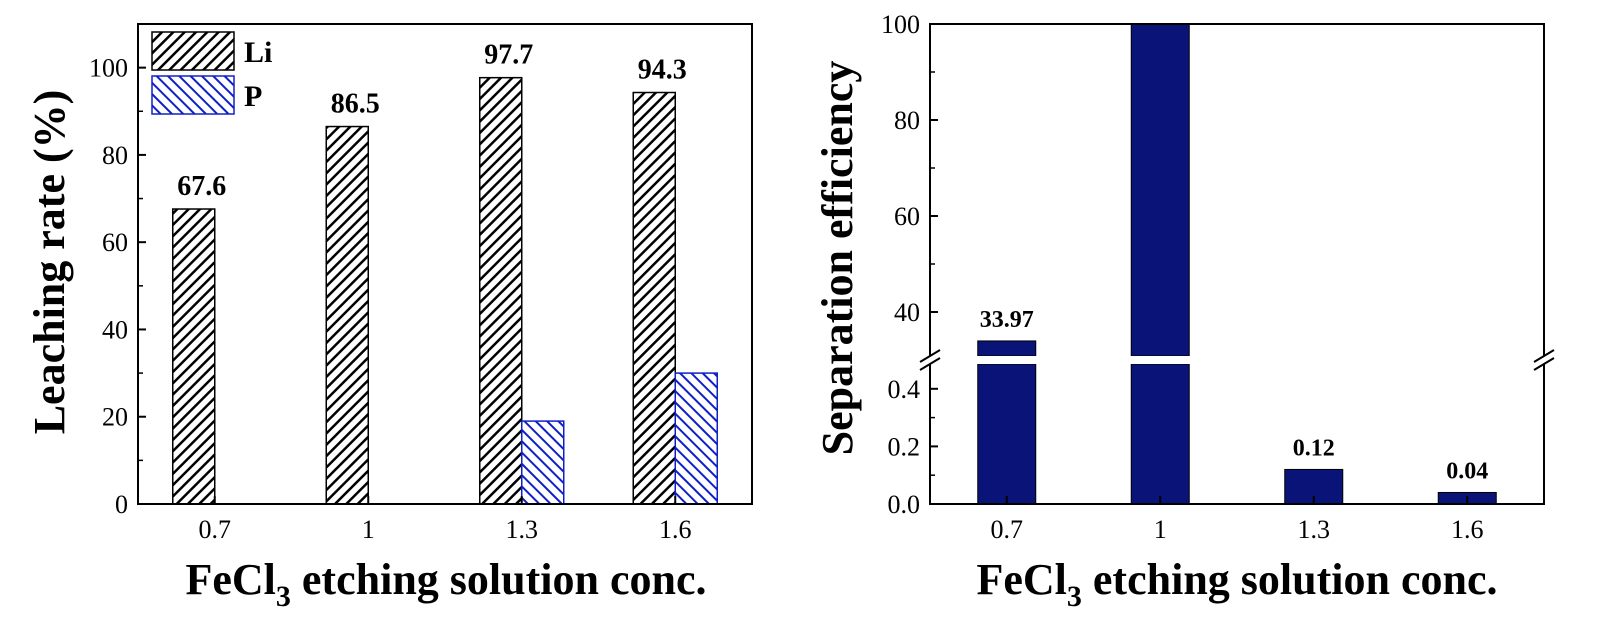 This screenshot has height=638, width=1619. What do you see at coordinates (904, 504) in the screenshot?
I see `right-y-tick-label: 0.0` at bounding box center [904, 504].